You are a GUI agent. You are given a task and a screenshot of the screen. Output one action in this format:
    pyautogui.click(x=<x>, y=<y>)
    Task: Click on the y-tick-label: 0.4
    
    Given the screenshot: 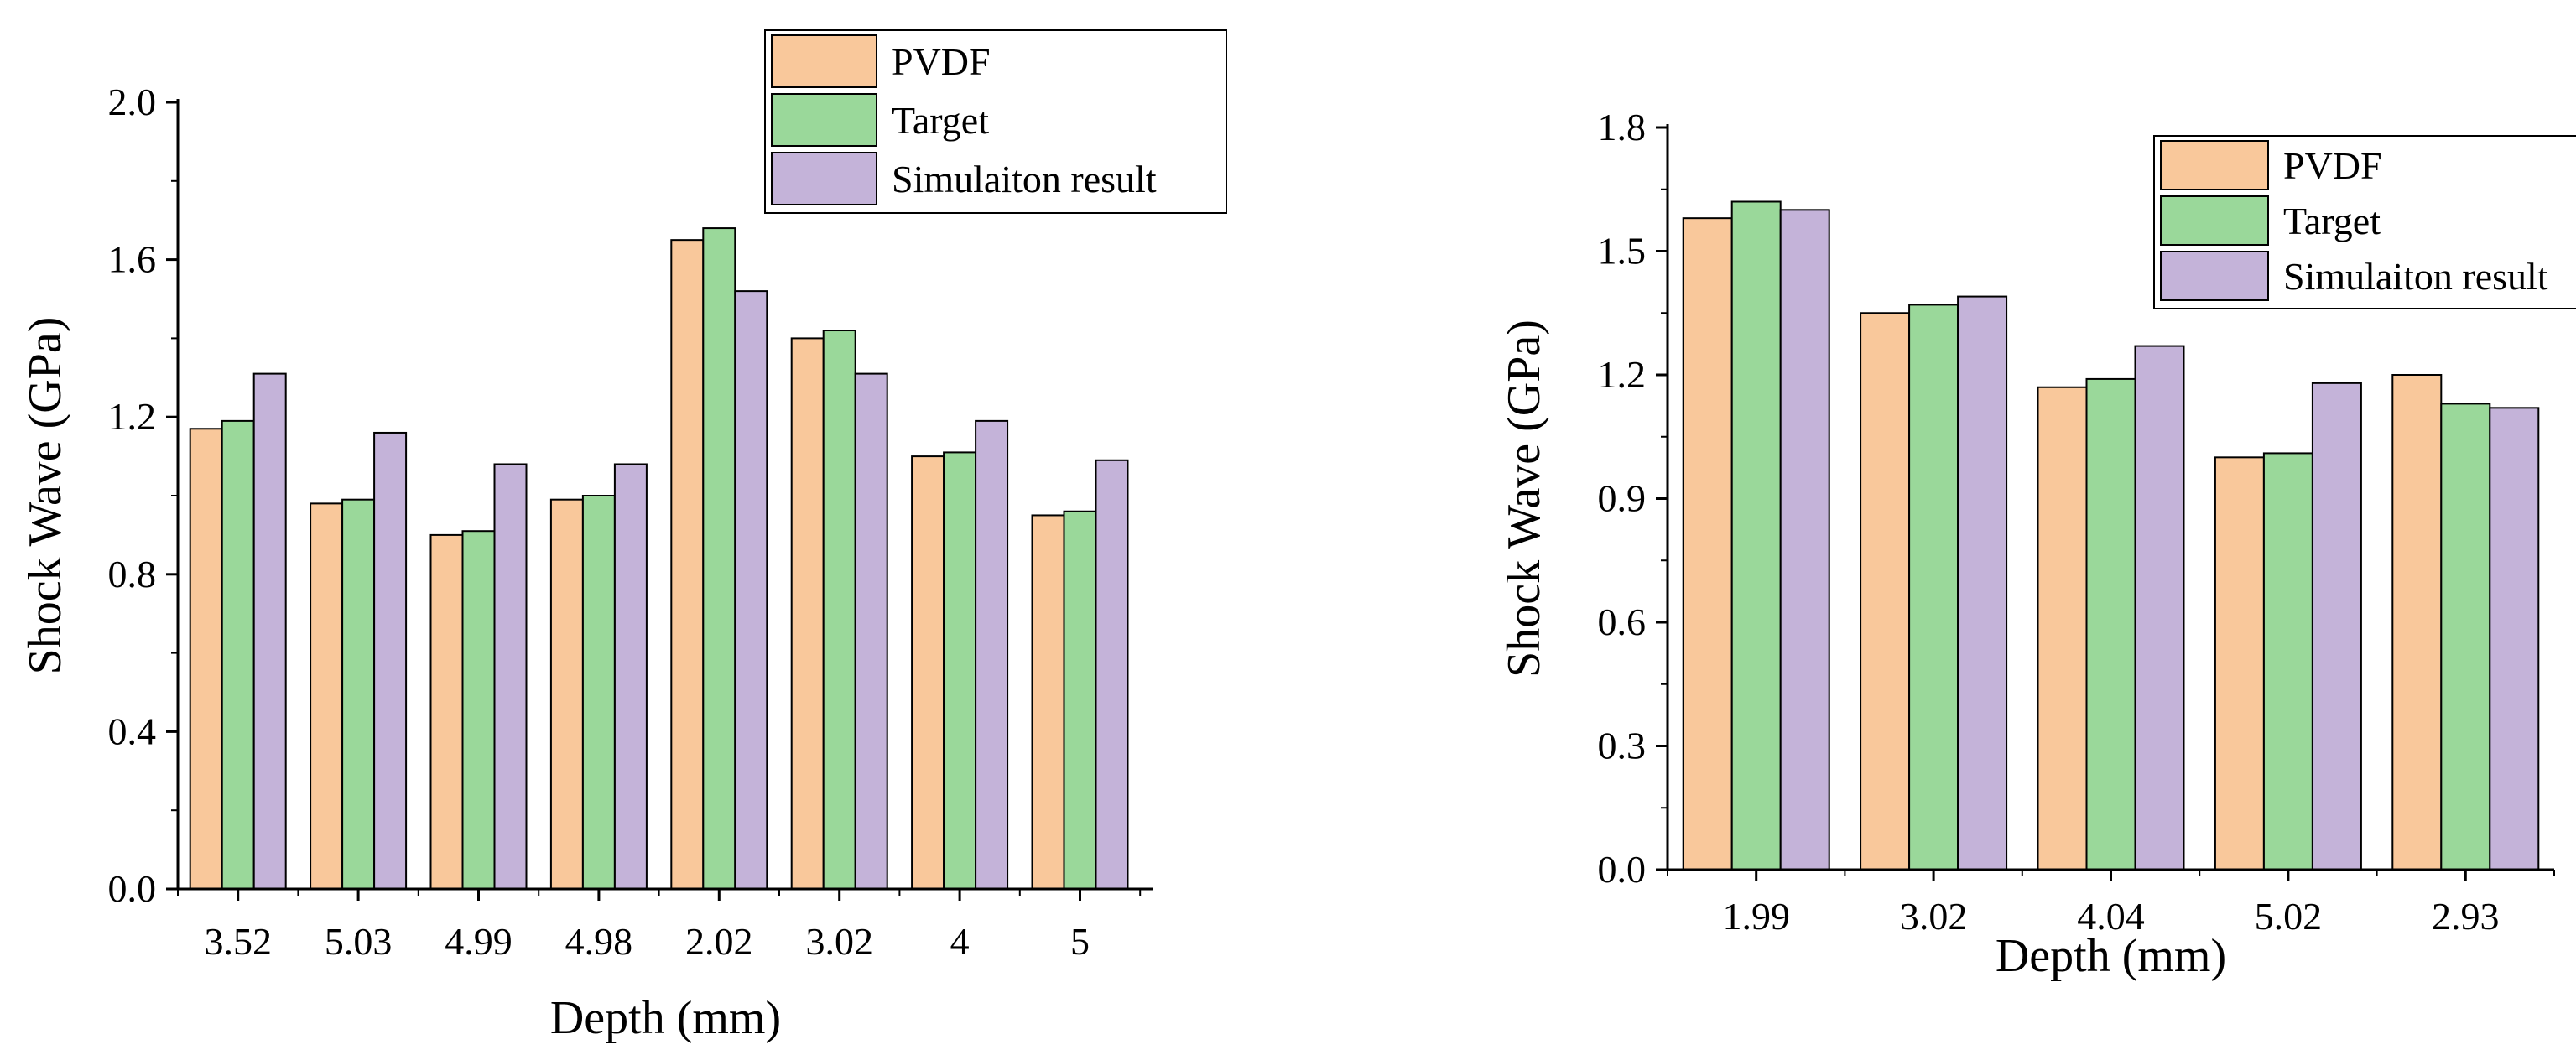 What is the action you would take?
    pyautogui.click(x=132, y=731)
    